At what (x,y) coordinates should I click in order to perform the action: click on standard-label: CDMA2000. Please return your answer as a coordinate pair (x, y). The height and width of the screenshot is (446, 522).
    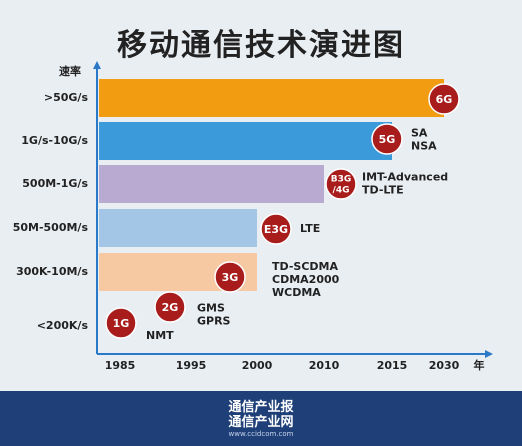
    Looking at the image, I should click on (306, 279).